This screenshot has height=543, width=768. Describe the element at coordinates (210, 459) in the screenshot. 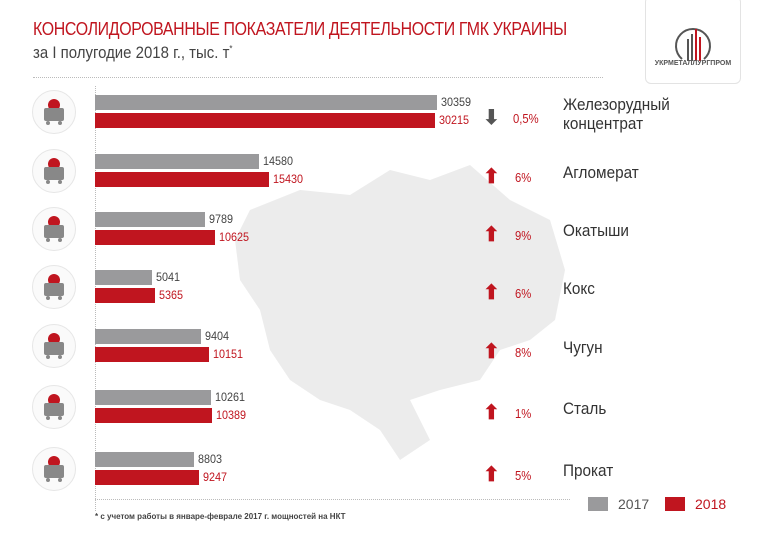

I see `value-label-2017: 8803` at that location.